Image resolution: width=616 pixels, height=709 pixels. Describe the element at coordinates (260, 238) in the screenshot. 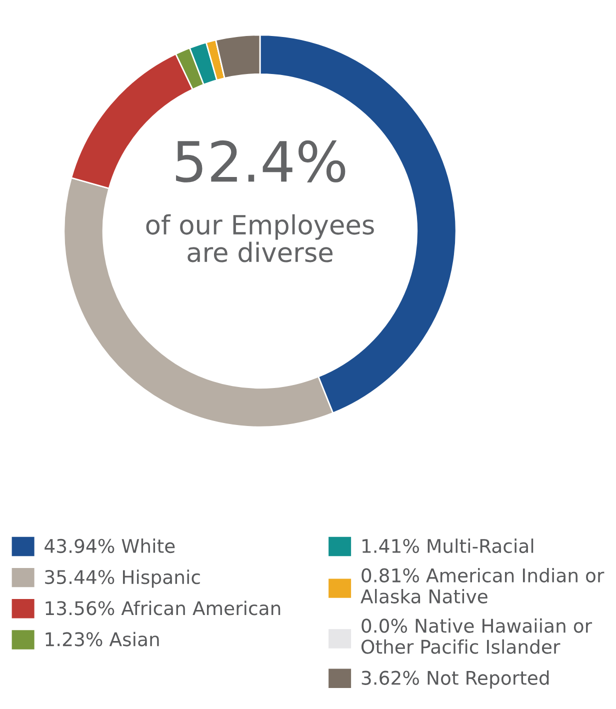

I see `text: of our Employees are diverse` at that location.